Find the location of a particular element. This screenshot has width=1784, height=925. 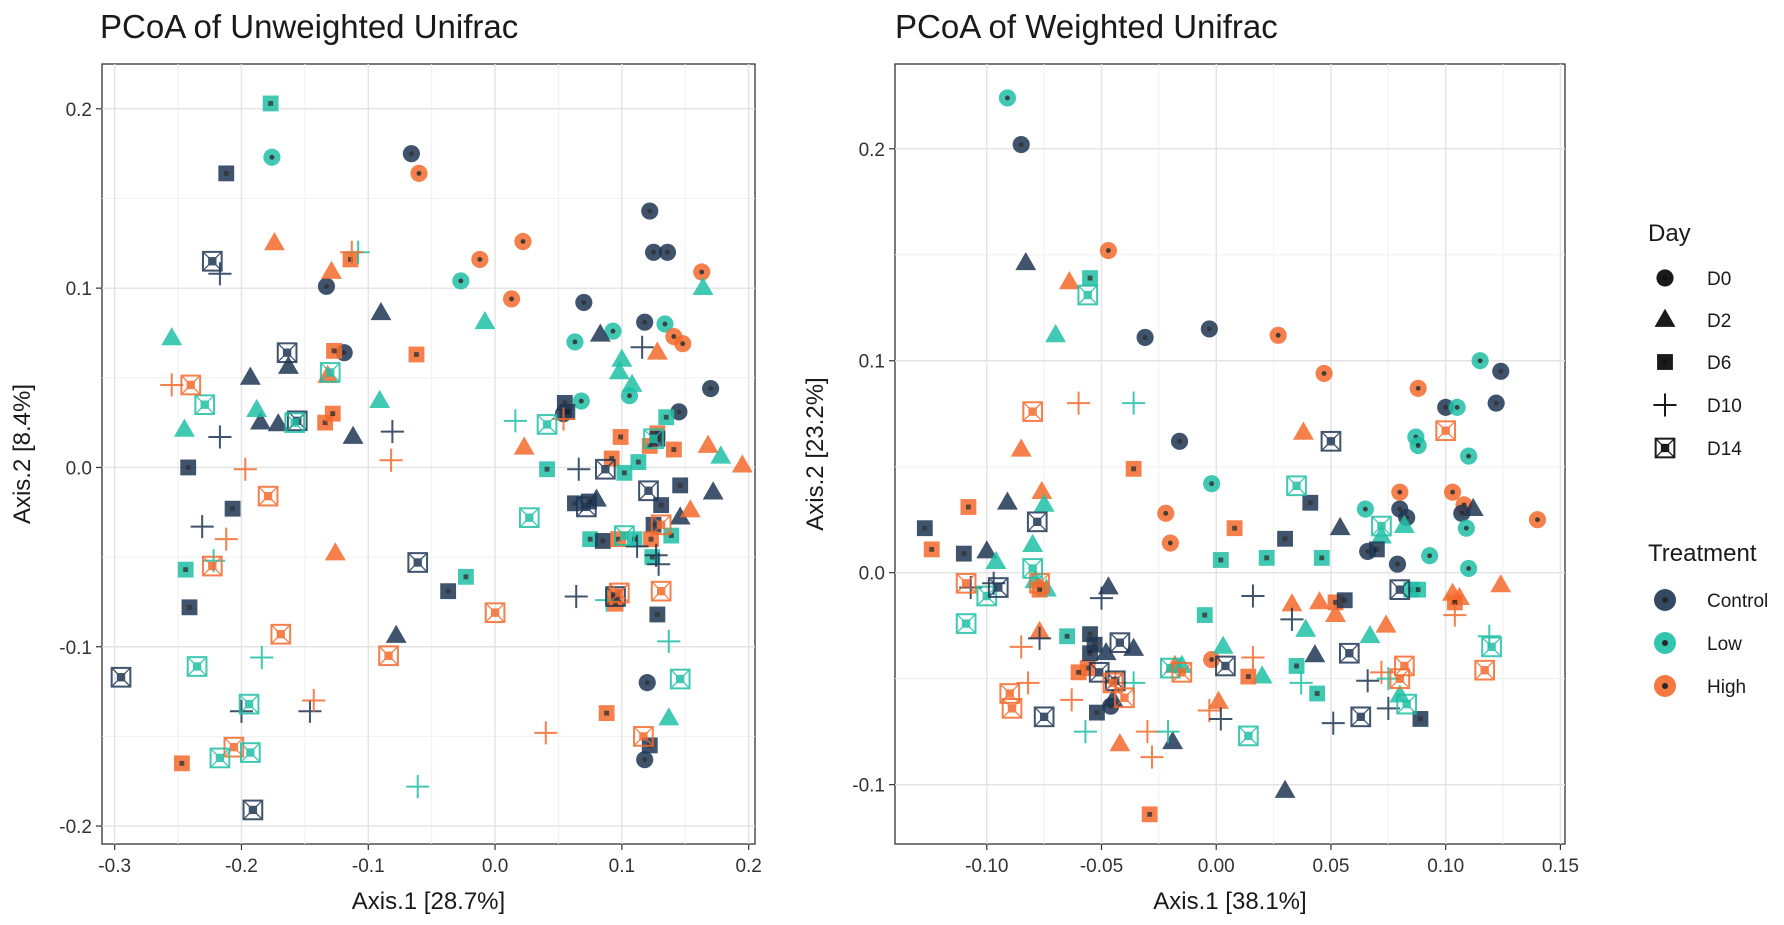

y-tick-label: 0.0 is located at coordinates (79, 468).